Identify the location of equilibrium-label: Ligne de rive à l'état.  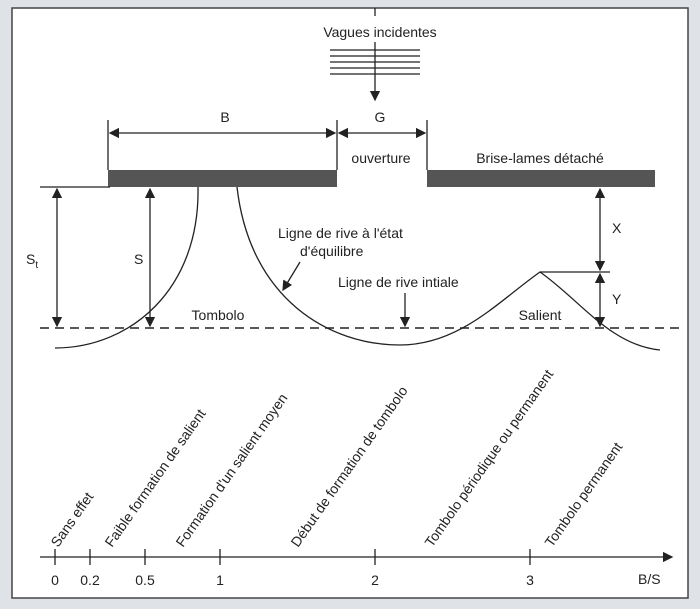
(340, 233).